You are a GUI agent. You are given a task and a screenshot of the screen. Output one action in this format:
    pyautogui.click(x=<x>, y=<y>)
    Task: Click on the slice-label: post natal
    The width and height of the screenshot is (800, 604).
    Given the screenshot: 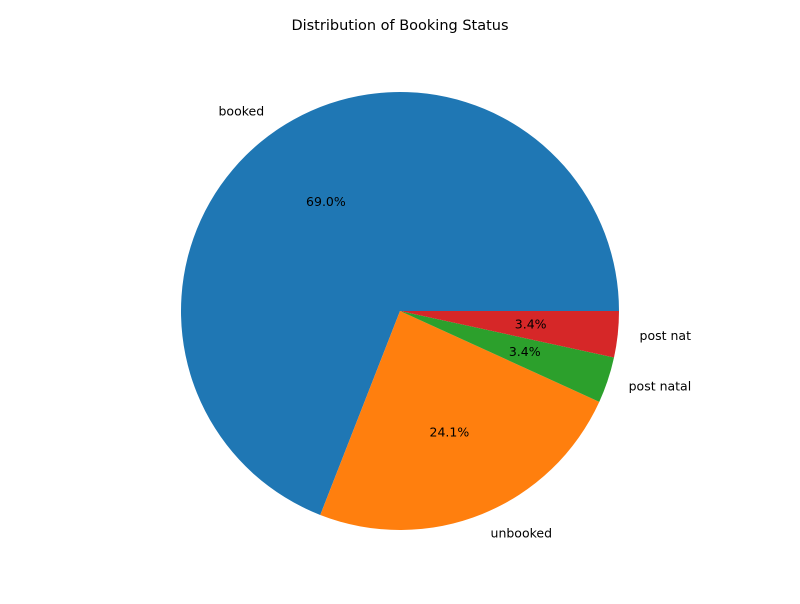 What is the action you would take?
    pyautogui.click(x=660, y=385)
    